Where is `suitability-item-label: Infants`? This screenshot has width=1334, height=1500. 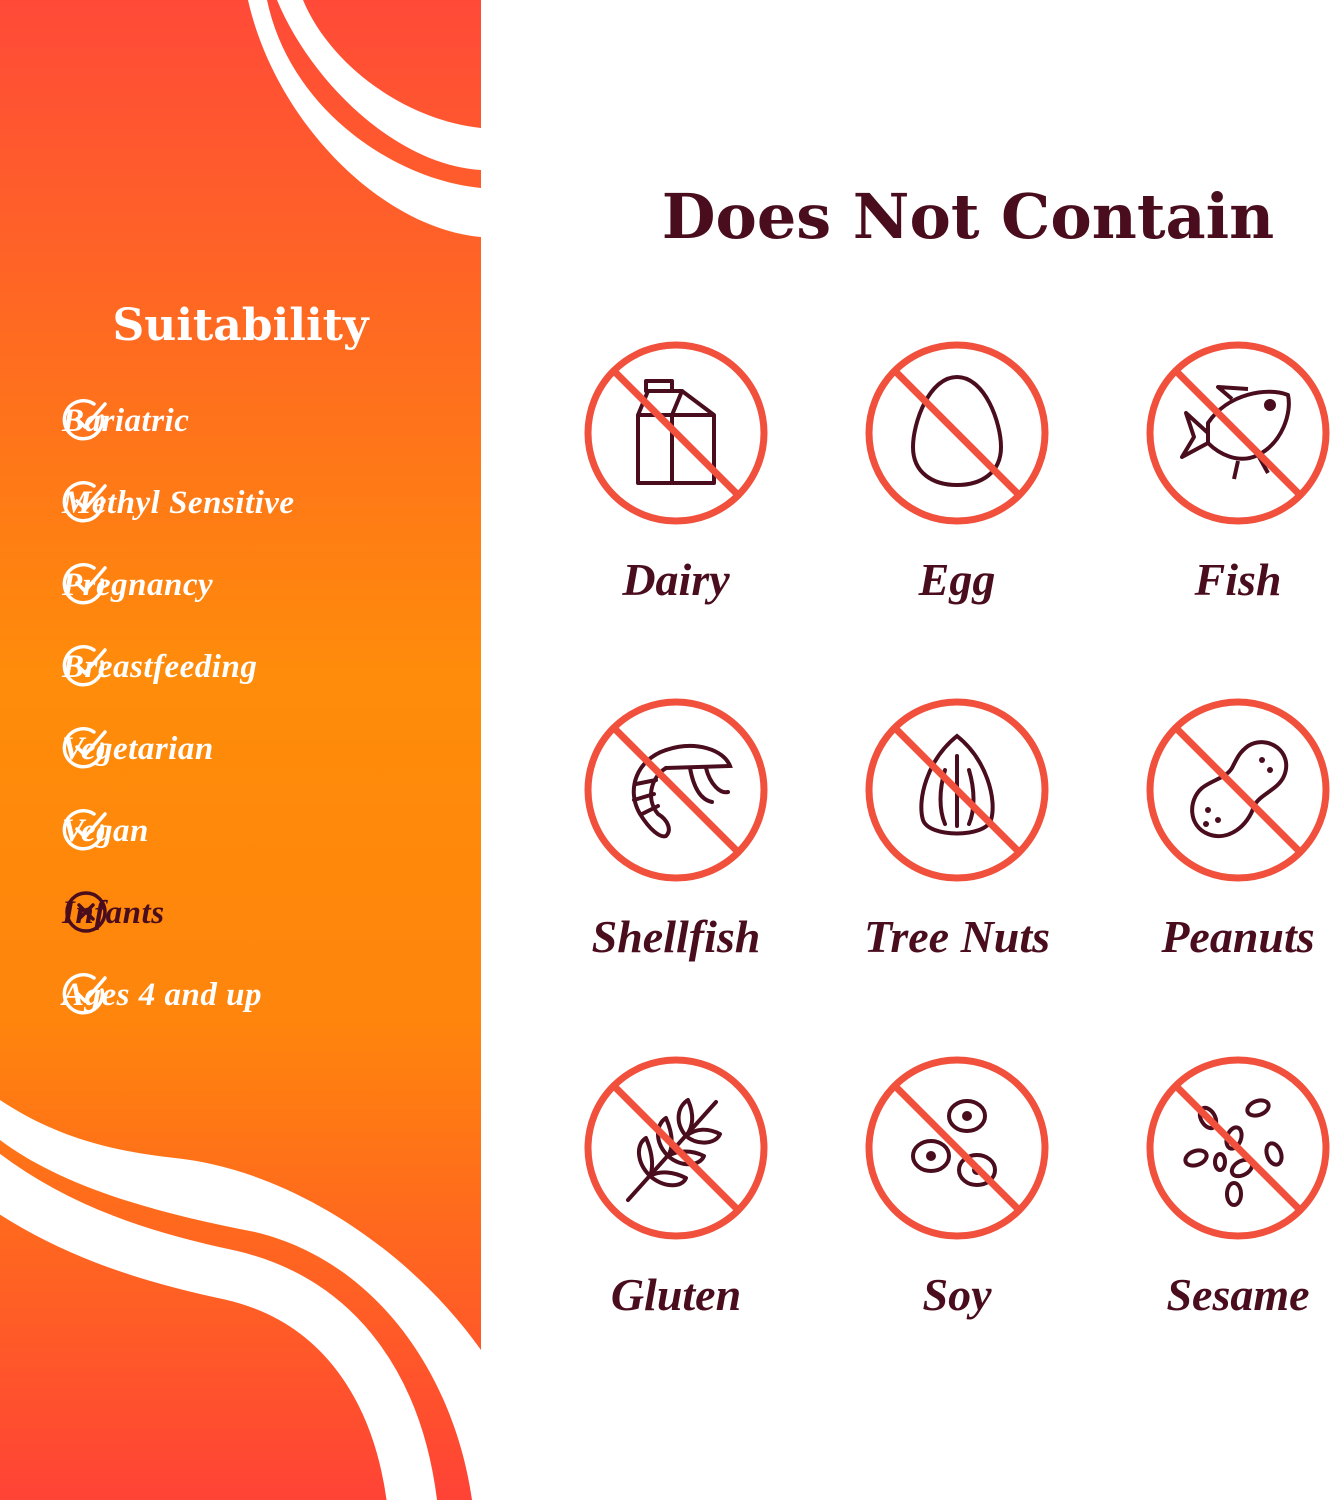 suitability-item-label: Infants is located at coordinates (113, 912).